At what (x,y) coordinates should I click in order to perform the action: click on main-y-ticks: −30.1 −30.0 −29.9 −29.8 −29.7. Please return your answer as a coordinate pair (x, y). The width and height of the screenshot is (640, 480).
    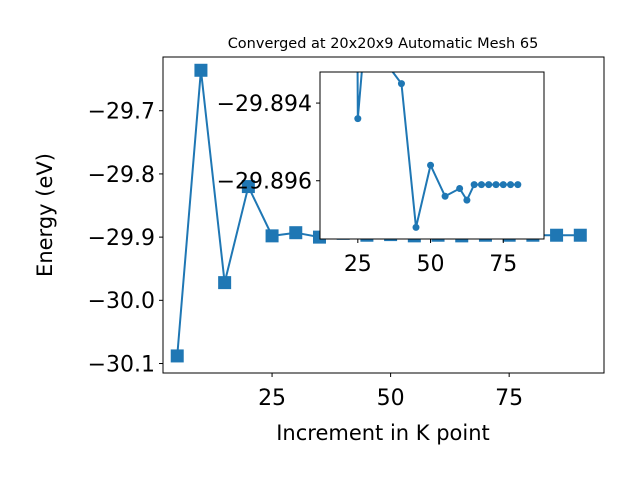
    Looking at the image, I should click on (125, 238).